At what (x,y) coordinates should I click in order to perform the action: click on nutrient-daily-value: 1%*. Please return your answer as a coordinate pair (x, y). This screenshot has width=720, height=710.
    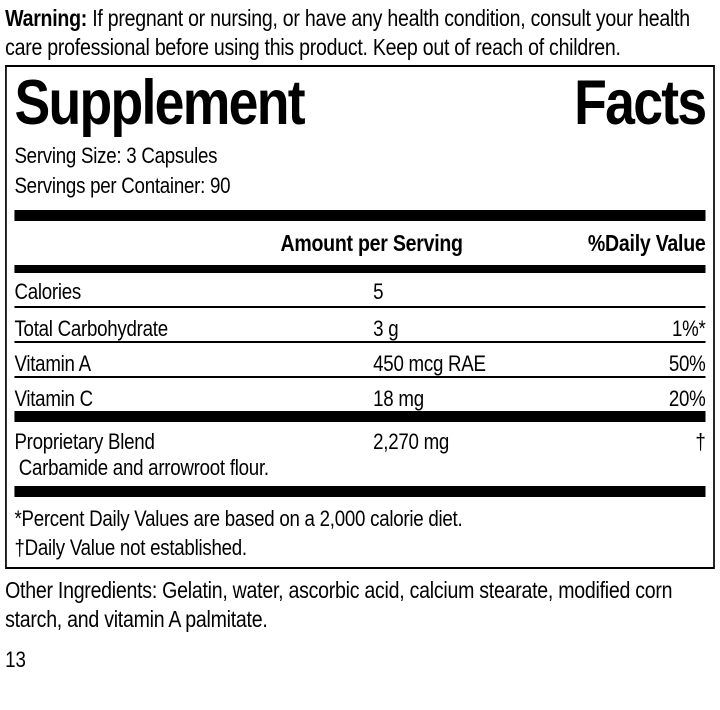
    Looking at the image, I should click on (688, 328).